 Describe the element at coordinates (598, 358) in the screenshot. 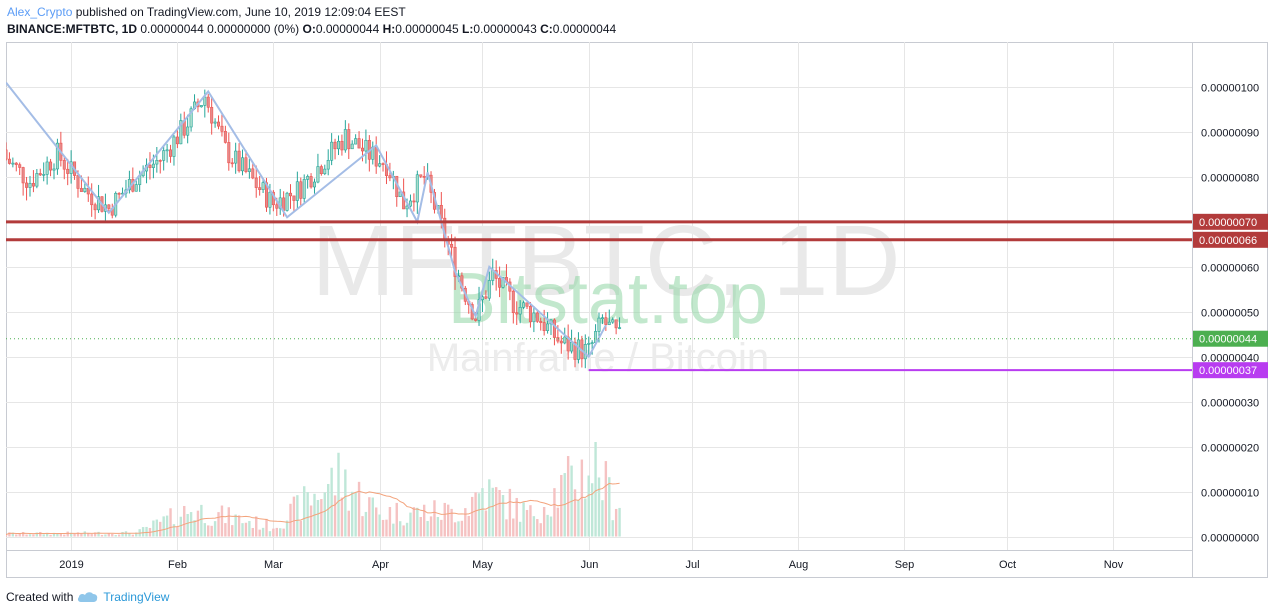

I see `watermark-subtitle: Mainframe / Bitcoin` at that location.